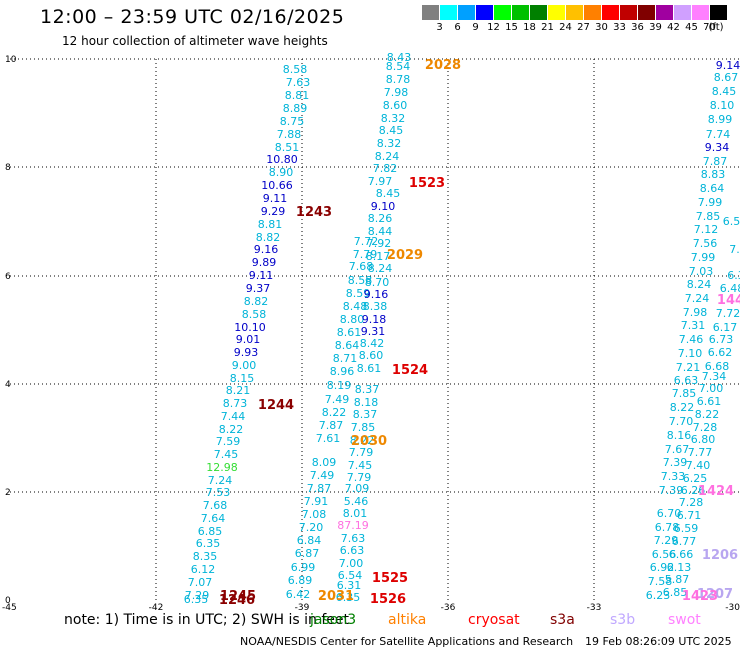 The width and height of the screenshot is (740, 650). Describe the element at coordinates (658, 641) in the screenshot. I see `footer-timestamp: 19 Feb 08:26:09 UTC 2025` at that location.